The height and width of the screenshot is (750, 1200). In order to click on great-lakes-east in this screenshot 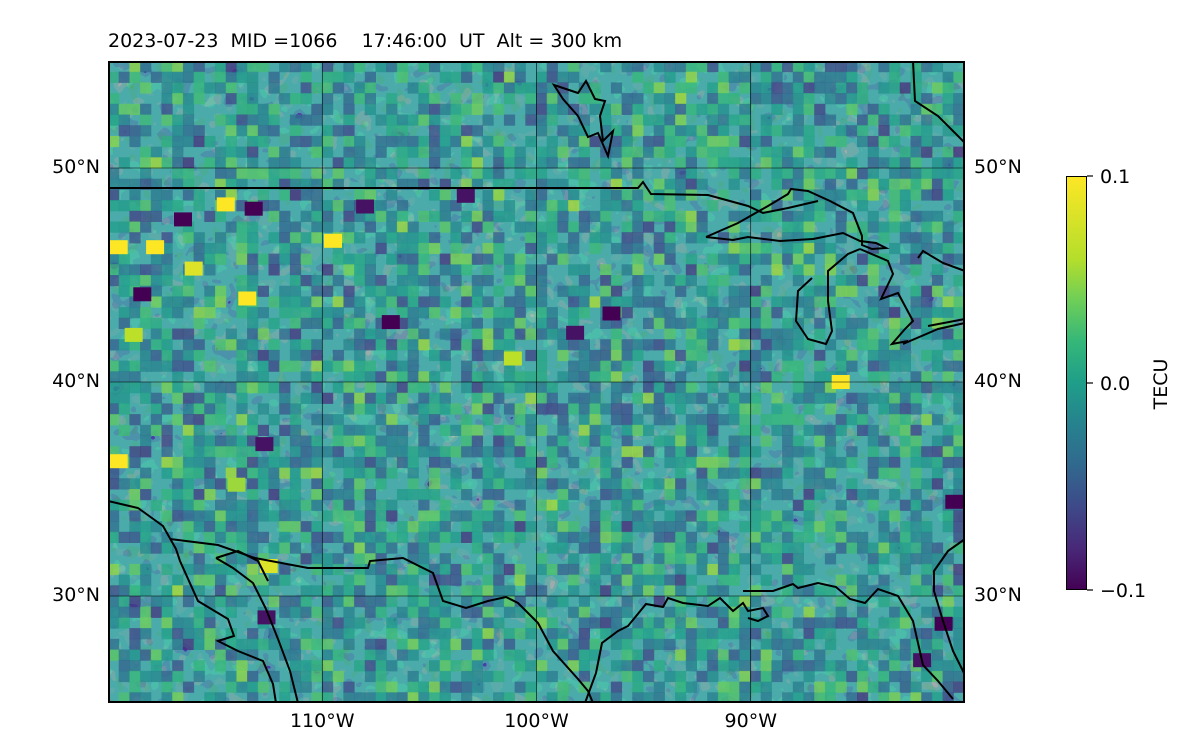, I will do `click(941, 260)`.